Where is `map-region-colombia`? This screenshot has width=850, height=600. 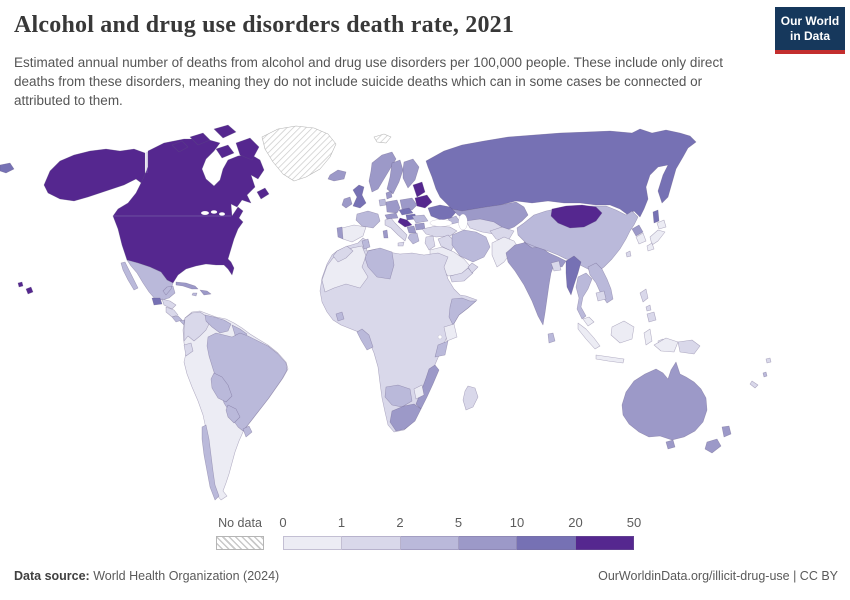
map-region-colombia is located at coordinates (197, 326).